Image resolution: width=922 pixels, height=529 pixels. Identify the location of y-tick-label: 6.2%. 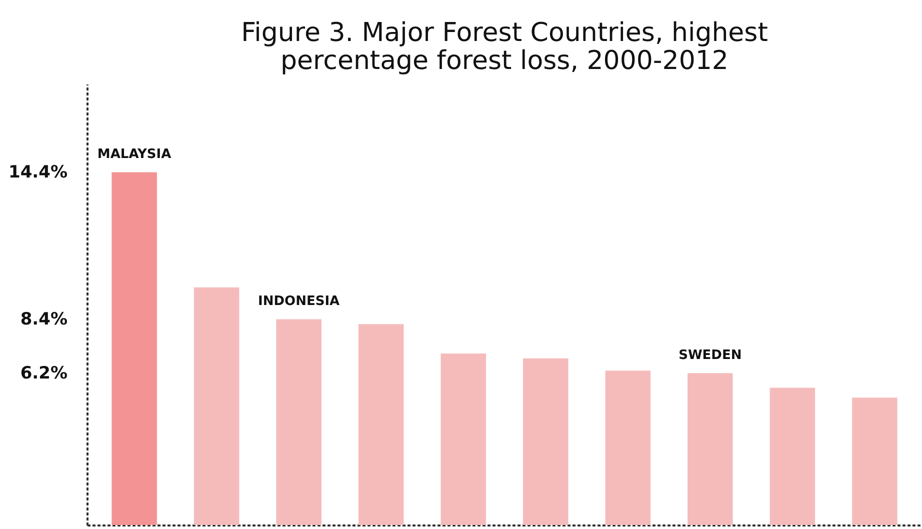
(44, 374).